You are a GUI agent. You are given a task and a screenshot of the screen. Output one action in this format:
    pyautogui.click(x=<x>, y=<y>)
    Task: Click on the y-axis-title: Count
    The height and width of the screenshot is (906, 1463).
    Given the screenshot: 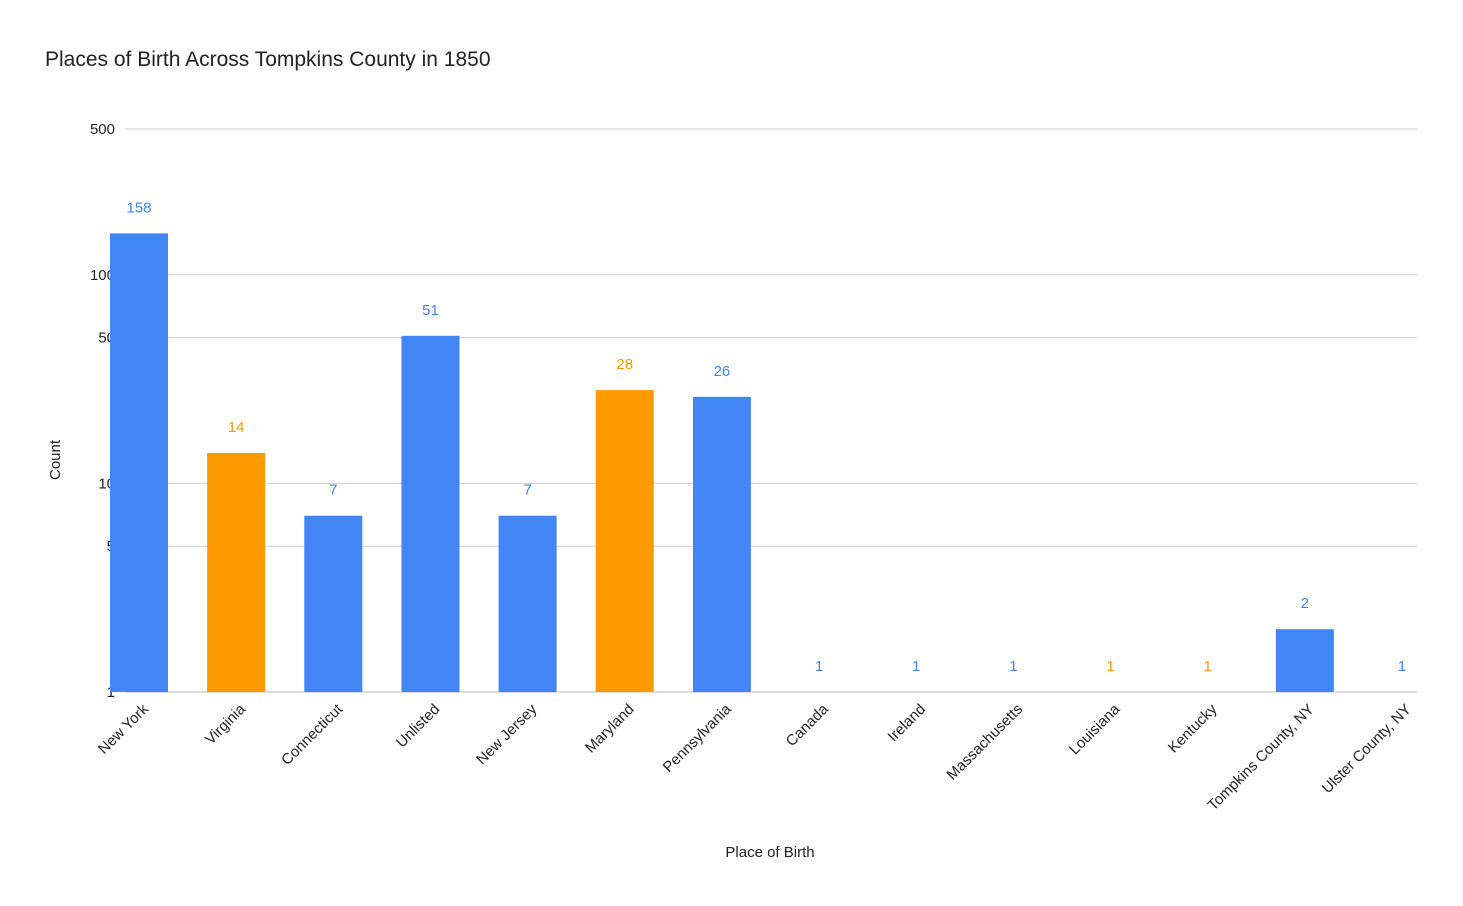 What is the action you would take?
    pyautogui.click(x=55, y=459)
    